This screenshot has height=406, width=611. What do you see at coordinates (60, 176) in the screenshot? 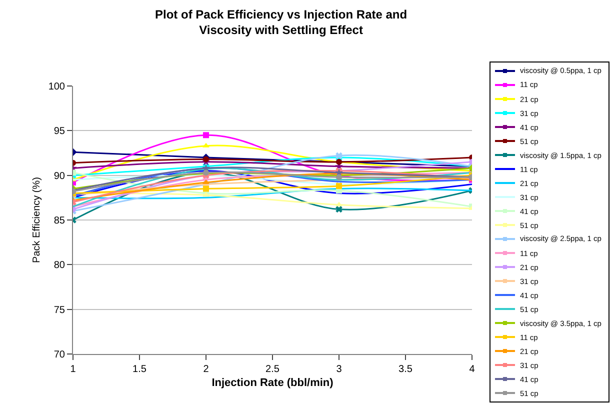
I see `y-tick-label: 90` at bounding box center [60, 176].